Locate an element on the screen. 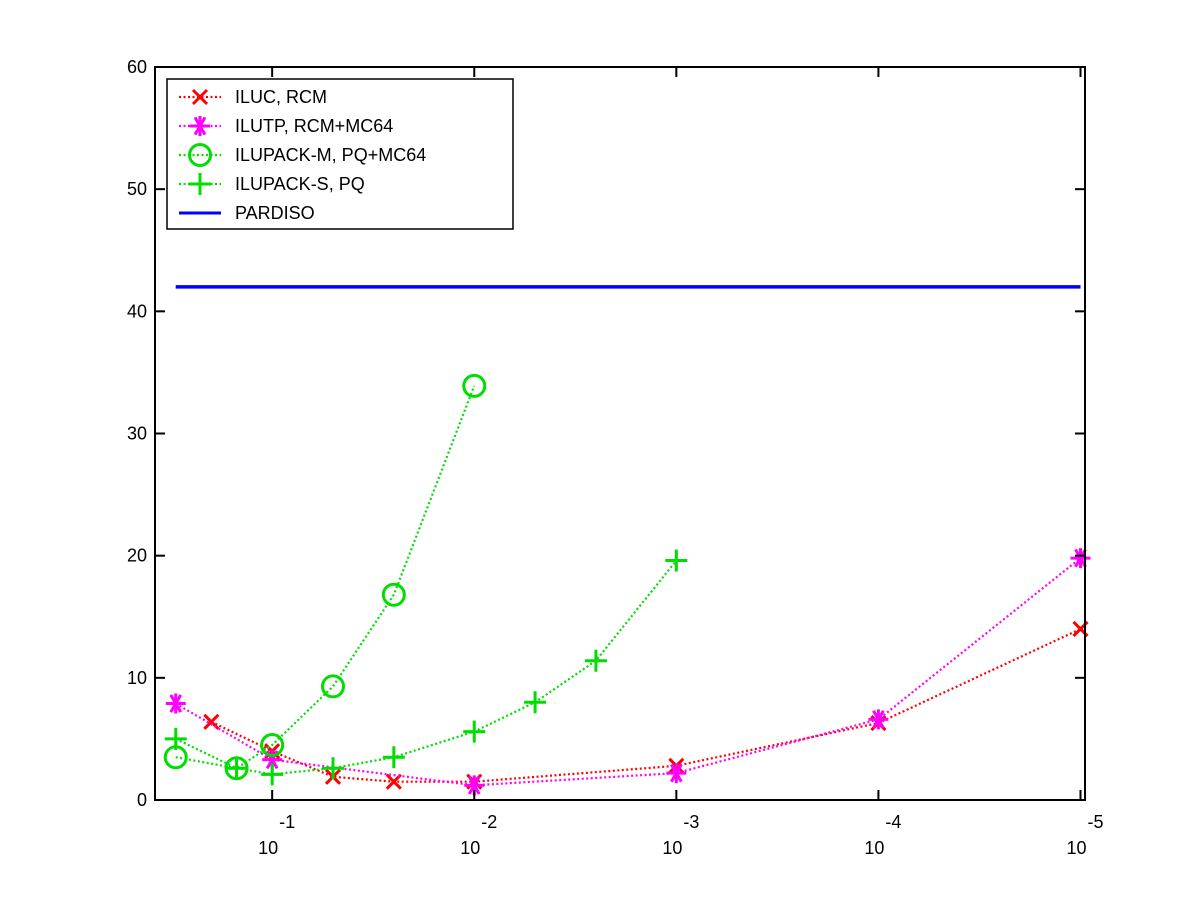 The width and height of the screenshot is (1200, 900). legend-entry-2-marker is located at coordinates (200, 155).